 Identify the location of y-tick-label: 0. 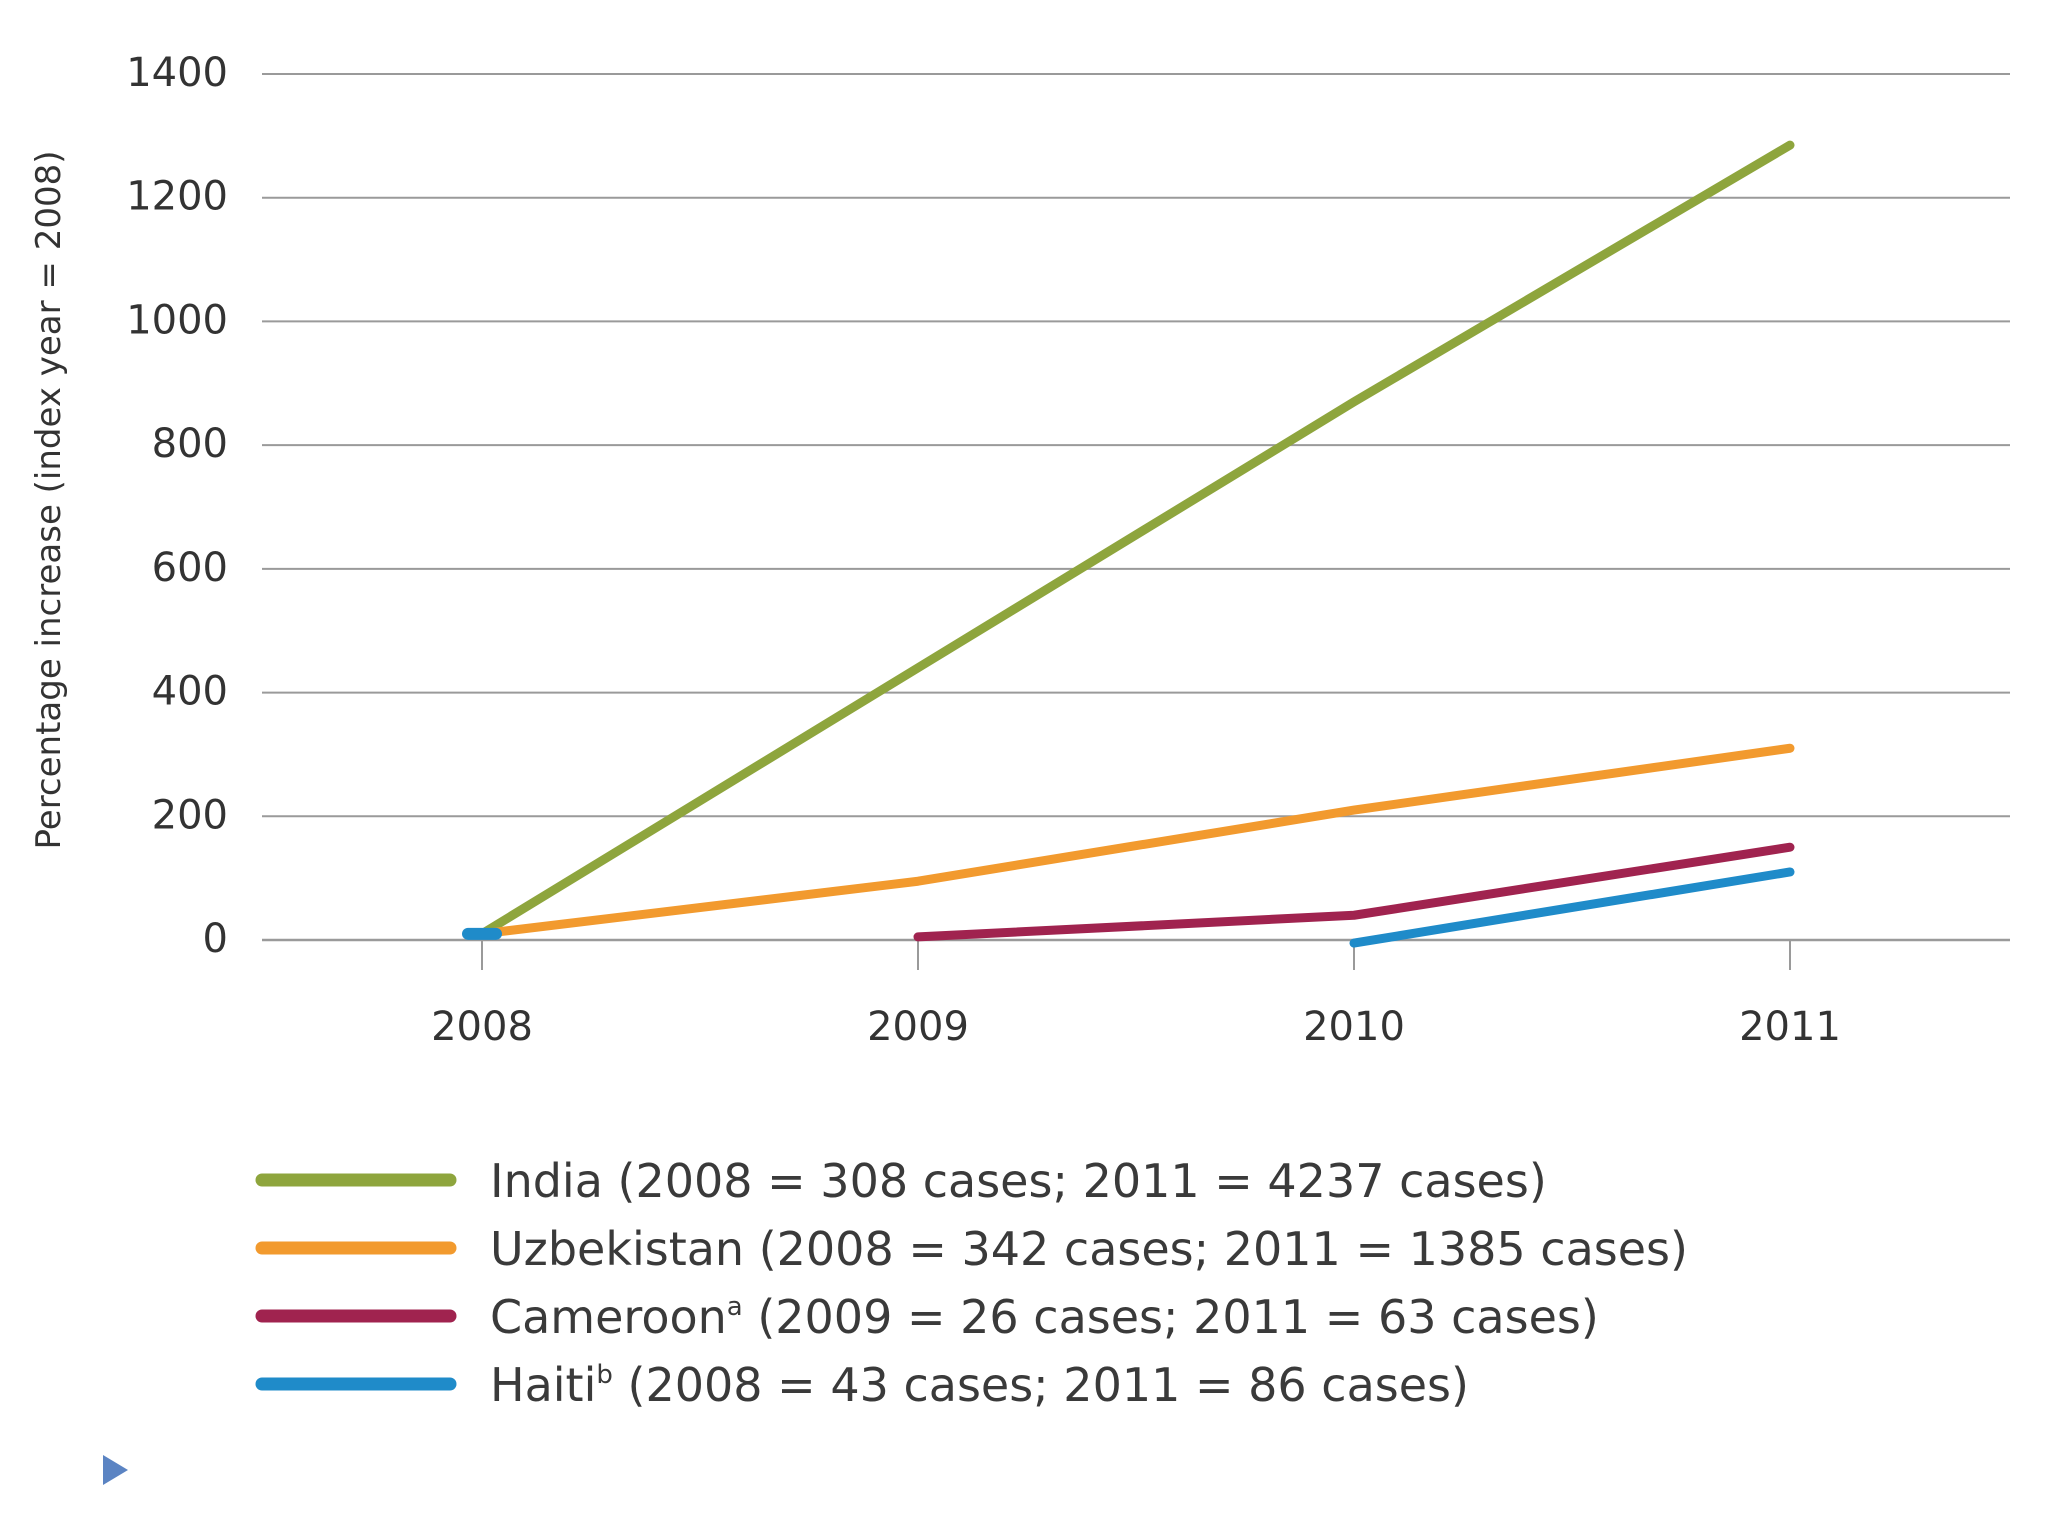
(215, 939).